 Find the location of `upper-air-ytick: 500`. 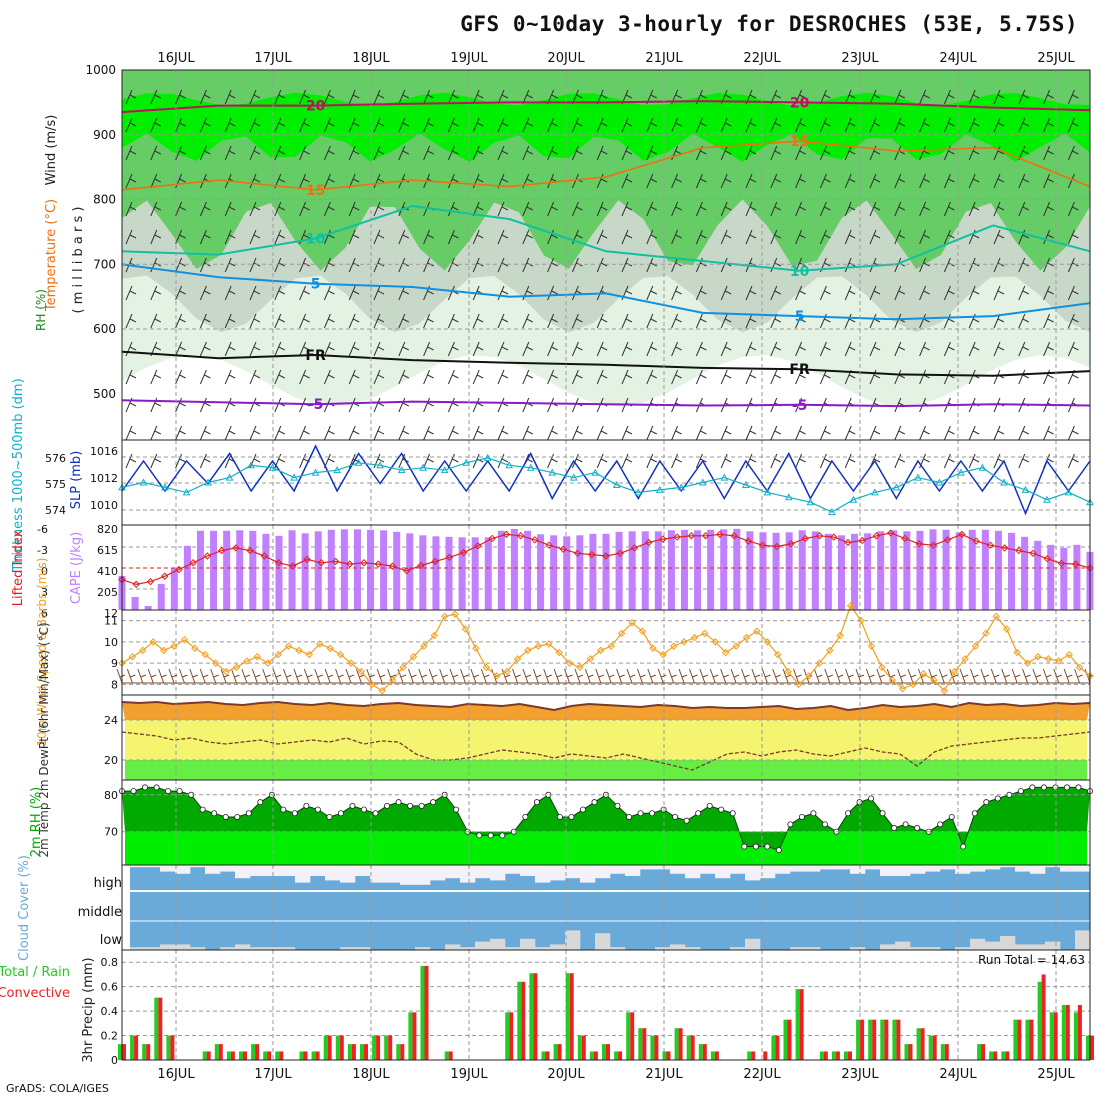

upper-air-ytick: 500 is located at coordinates (104, 394).